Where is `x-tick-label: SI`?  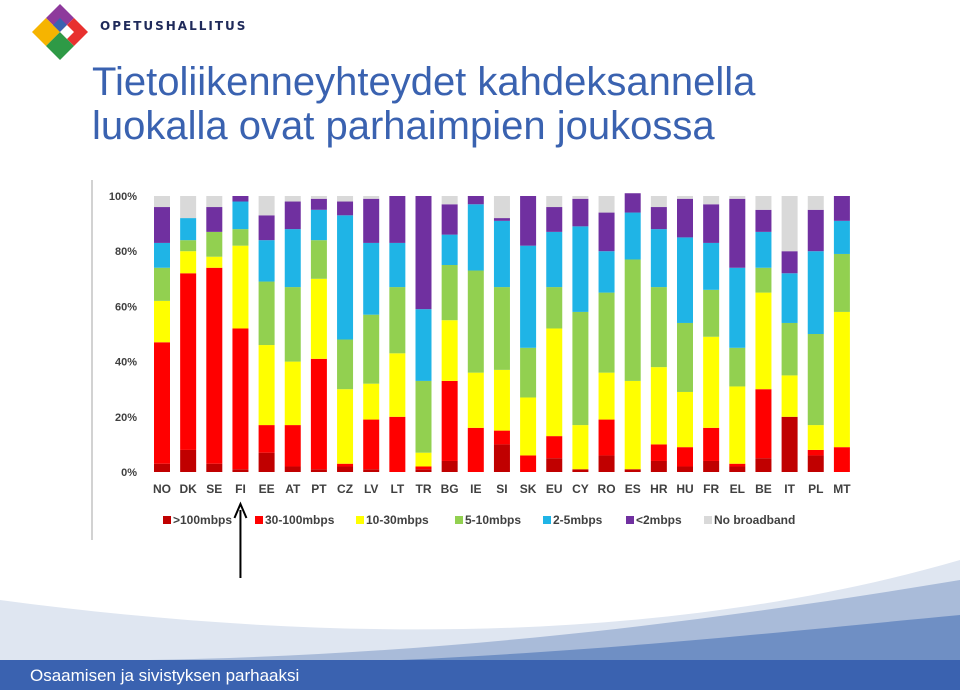
x-tick-label: SI is located at coordinates (501, 489).